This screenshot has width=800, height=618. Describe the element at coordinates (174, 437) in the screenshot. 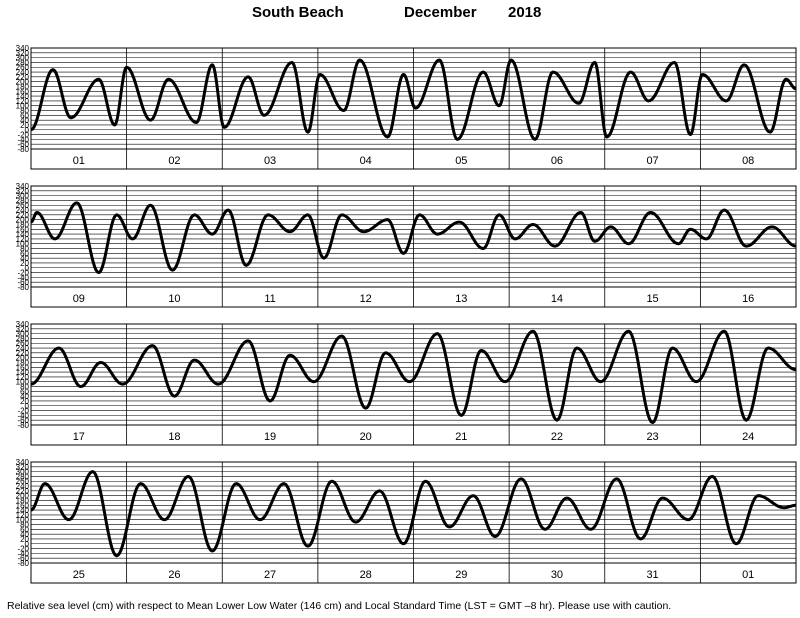

I see `day-label: 18` at that location.